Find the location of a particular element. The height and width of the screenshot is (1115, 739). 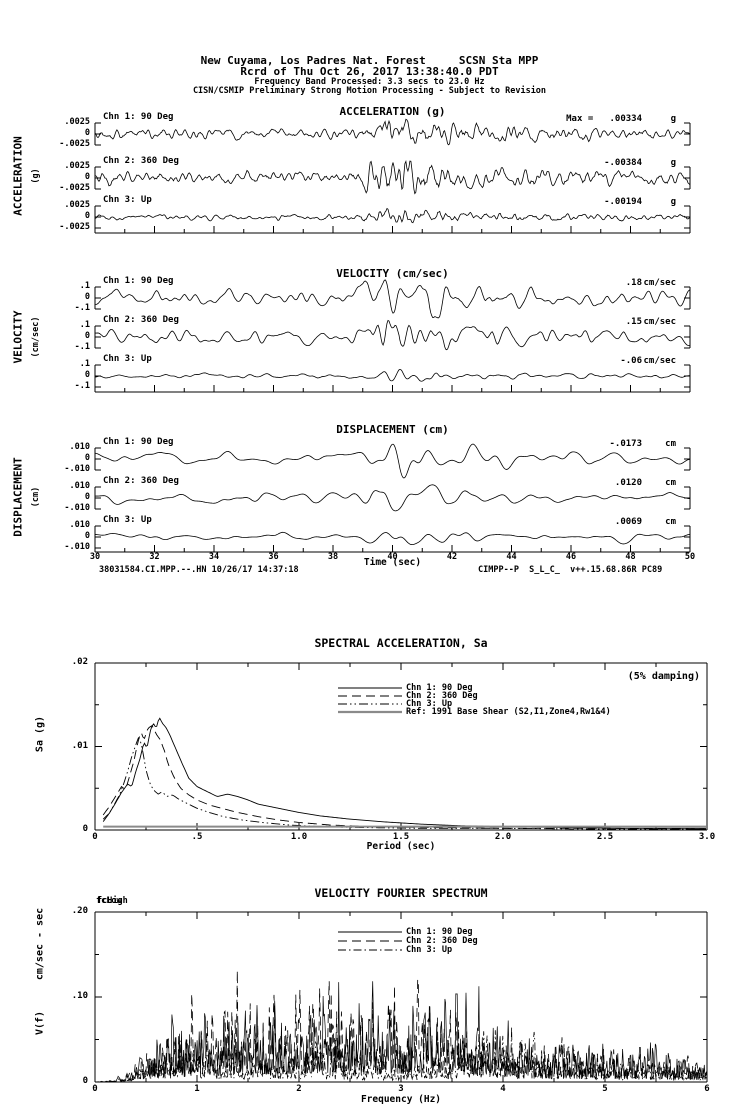

velocity-y-axis-units: (cm/sec) is located at coordinates (36, 337).